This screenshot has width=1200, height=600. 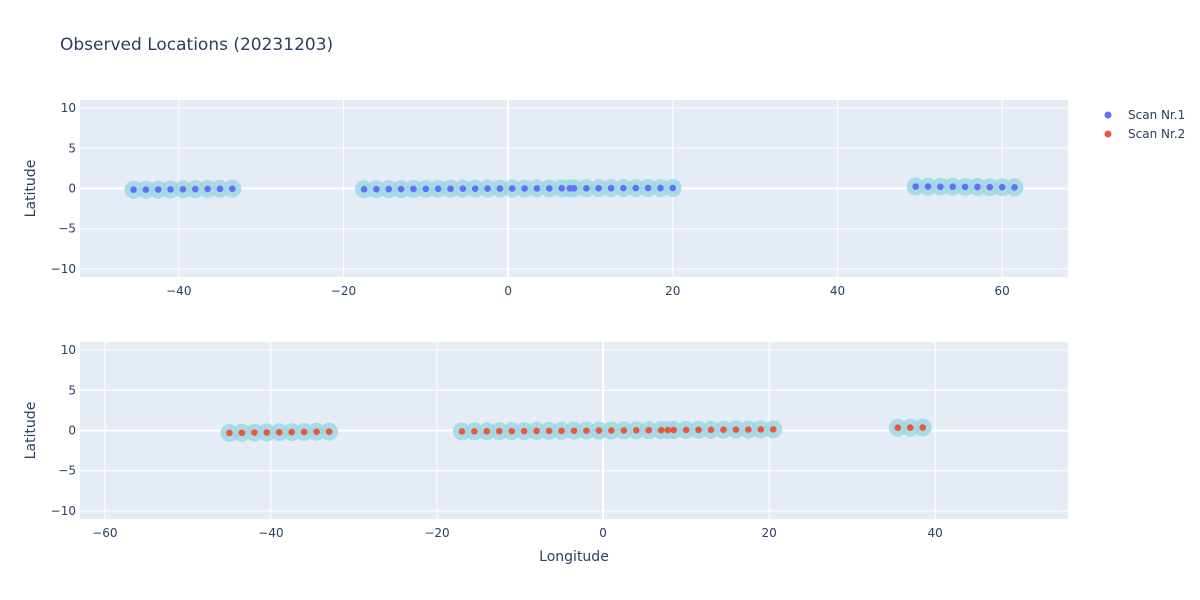 What do you see at coordinates (574, 557) in the screenshot?
I see `x-axis-label-bottom: Longitude` at bounding box center [574, 557].